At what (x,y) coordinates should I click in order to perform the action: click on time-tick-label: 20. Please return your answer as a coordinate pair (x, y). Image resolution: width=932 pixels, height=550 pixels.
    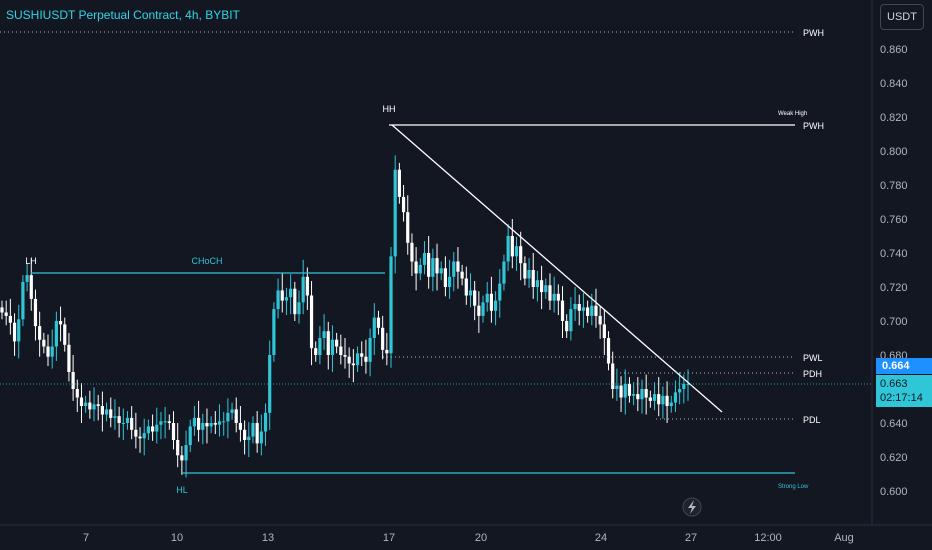
    Looking at the image, I should click on (481, 538).